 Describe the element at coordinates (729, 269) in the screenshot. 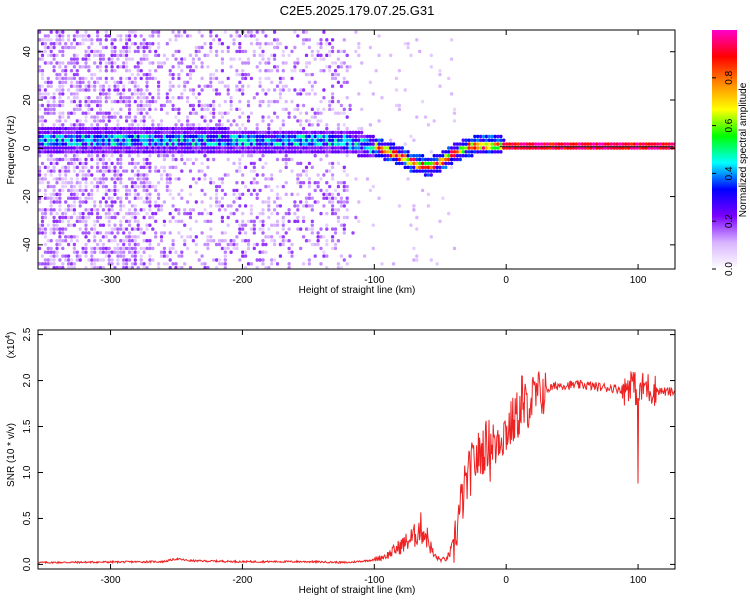

I see `colorbar-tick-label: 0.0` at that location.